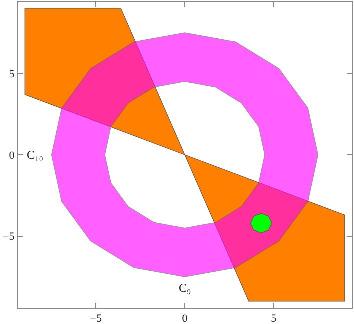  I want to click on x-tick-label: 5, so click(274, 318).